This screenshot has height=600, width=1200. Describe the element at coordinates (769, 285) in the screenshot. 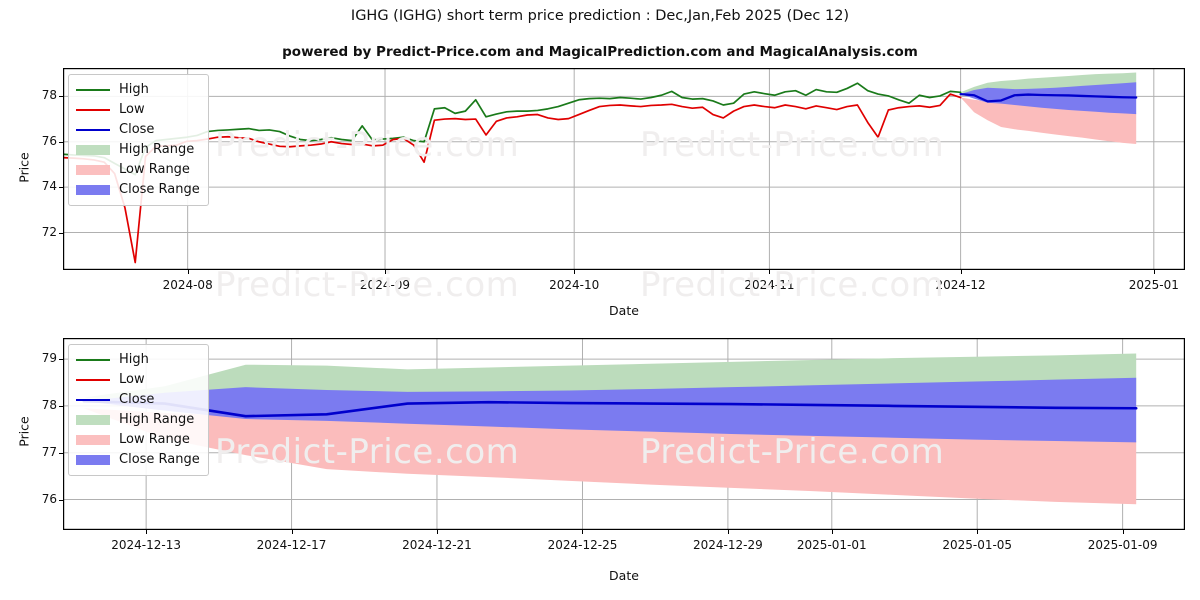

I see `x-tick-label: 2024-11` at that location.